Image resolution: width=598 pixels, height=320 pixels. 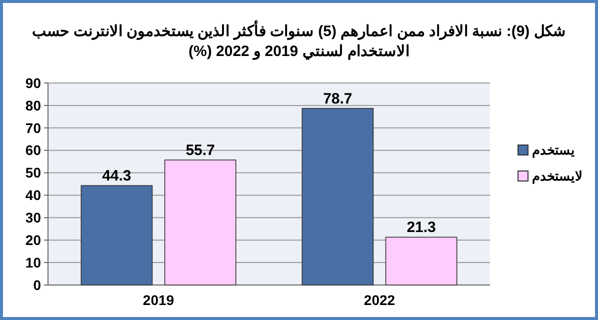 What do you see at coordinates (421, 227) in the screenshot?
I see `data-label: 21.3` at bounding box center [421, 227].